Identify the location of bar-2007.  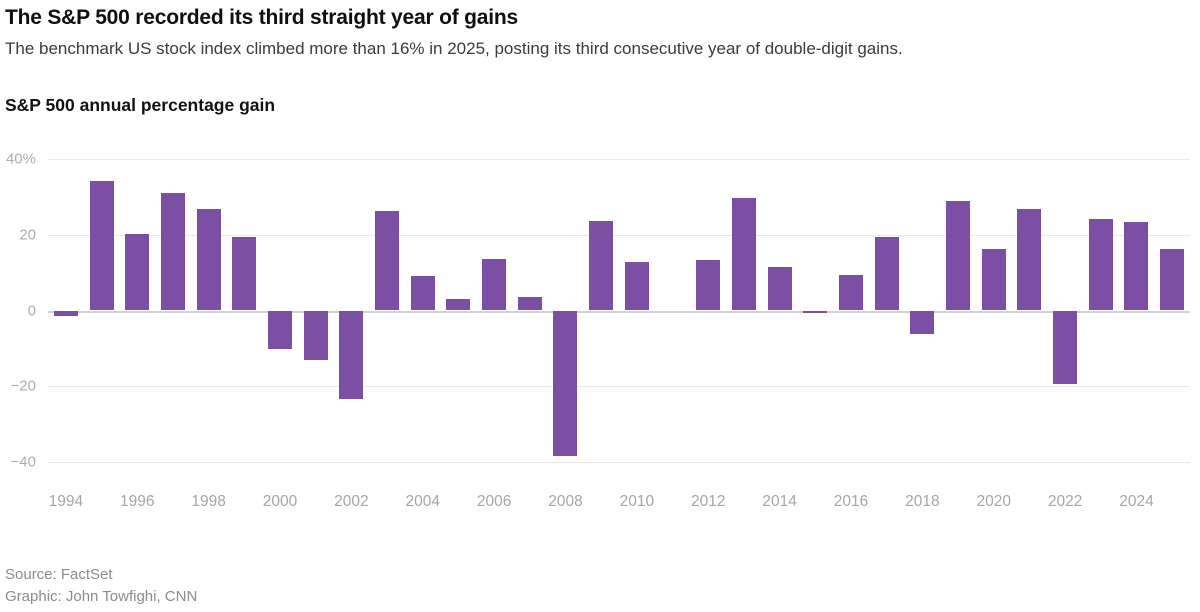
(529, 304).